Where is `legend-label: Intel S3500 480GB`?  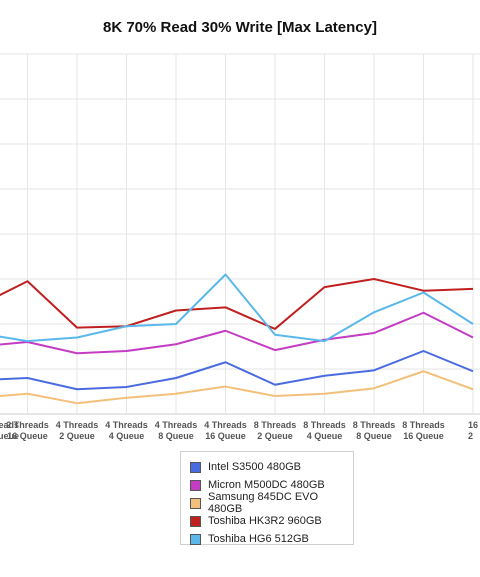 legend-label: Intel S3500 480GB is located at coordinates (254, 467).